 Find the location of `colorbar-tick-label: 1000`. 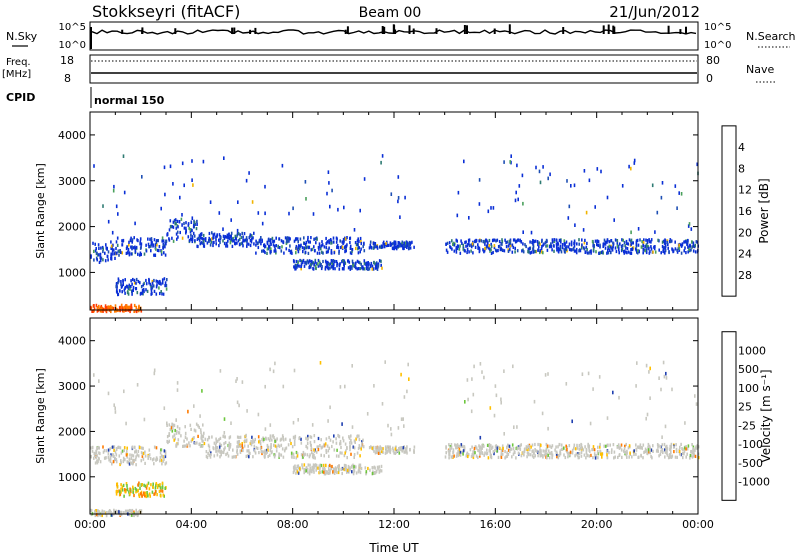

colorbar-tick-label: 1000 is located at coordinates (752, 350).